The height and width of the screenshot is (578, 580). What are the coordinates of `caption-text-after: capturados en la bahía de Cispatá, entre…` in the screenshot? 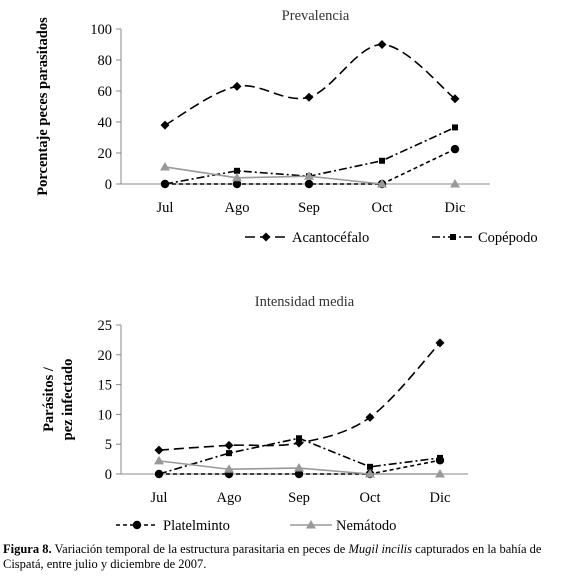 It's located at (272, 556).